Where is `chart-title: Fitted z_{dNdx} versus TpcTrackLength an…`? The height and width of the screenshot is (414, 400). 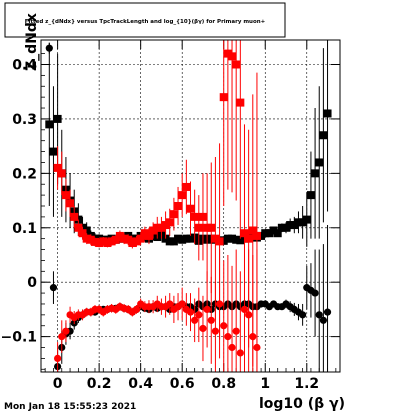
chart-title: Fitted z_{dNdx} versus TpcTrackLength an… is located at coordinates (145, 22).